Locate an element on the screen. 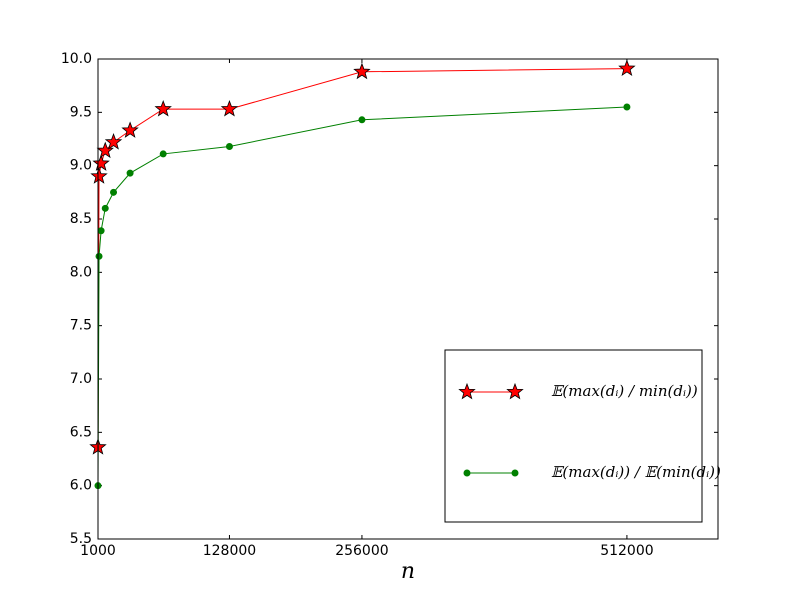 Image resolution: width=800 pixels, height=600 pixels. y-tick-label: 5.5 is located at coordinates (81, 539).